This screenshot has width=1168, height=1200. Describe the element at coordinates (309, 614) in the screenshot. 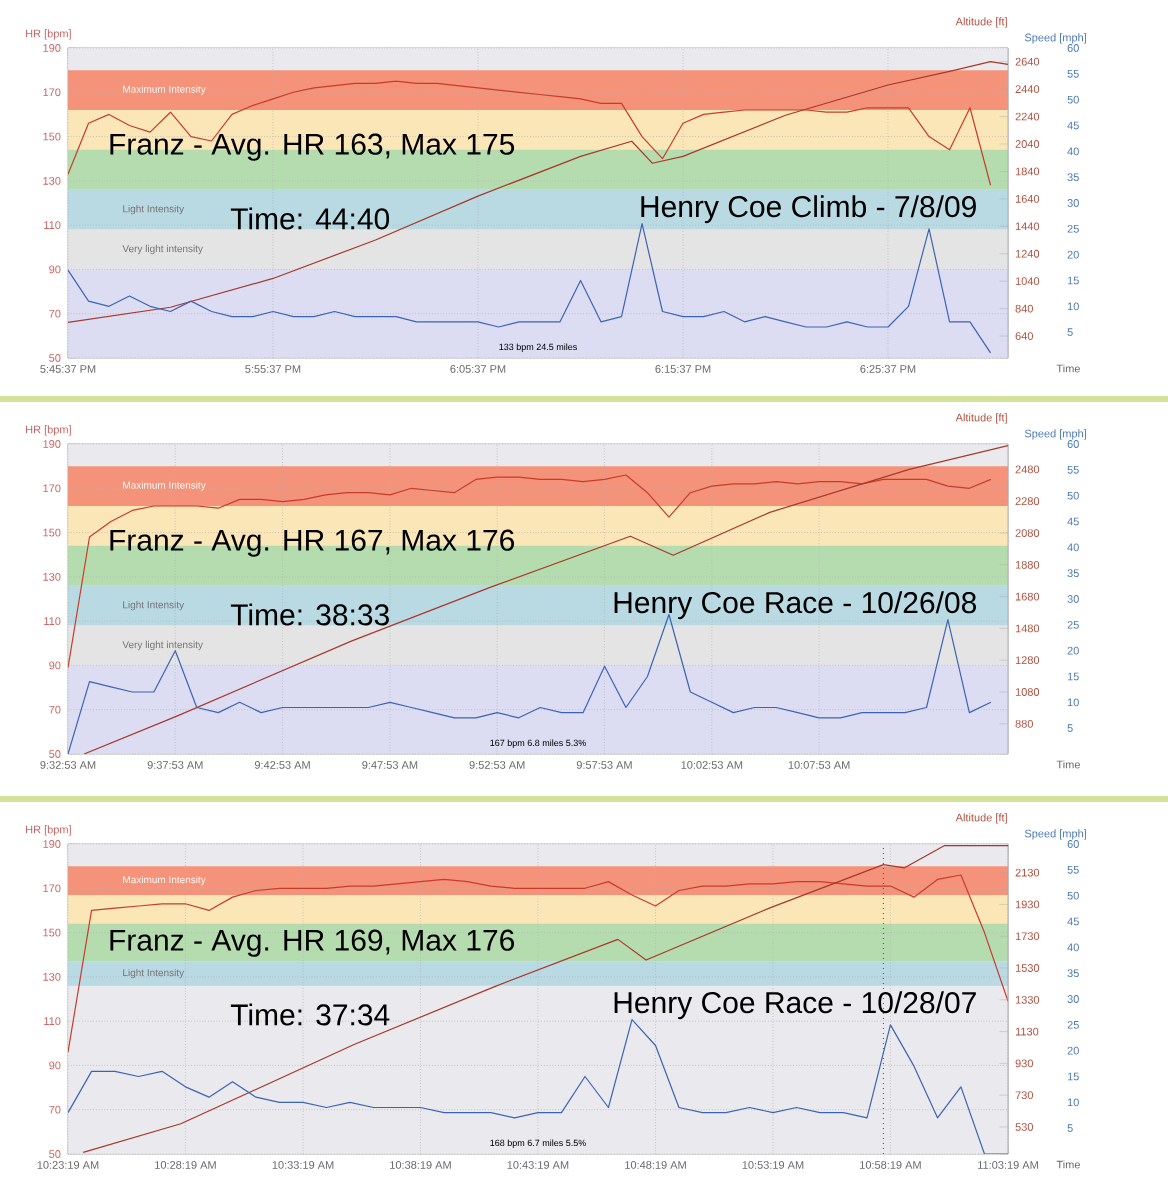

I see `annotation: Time: 38:33` at that location.